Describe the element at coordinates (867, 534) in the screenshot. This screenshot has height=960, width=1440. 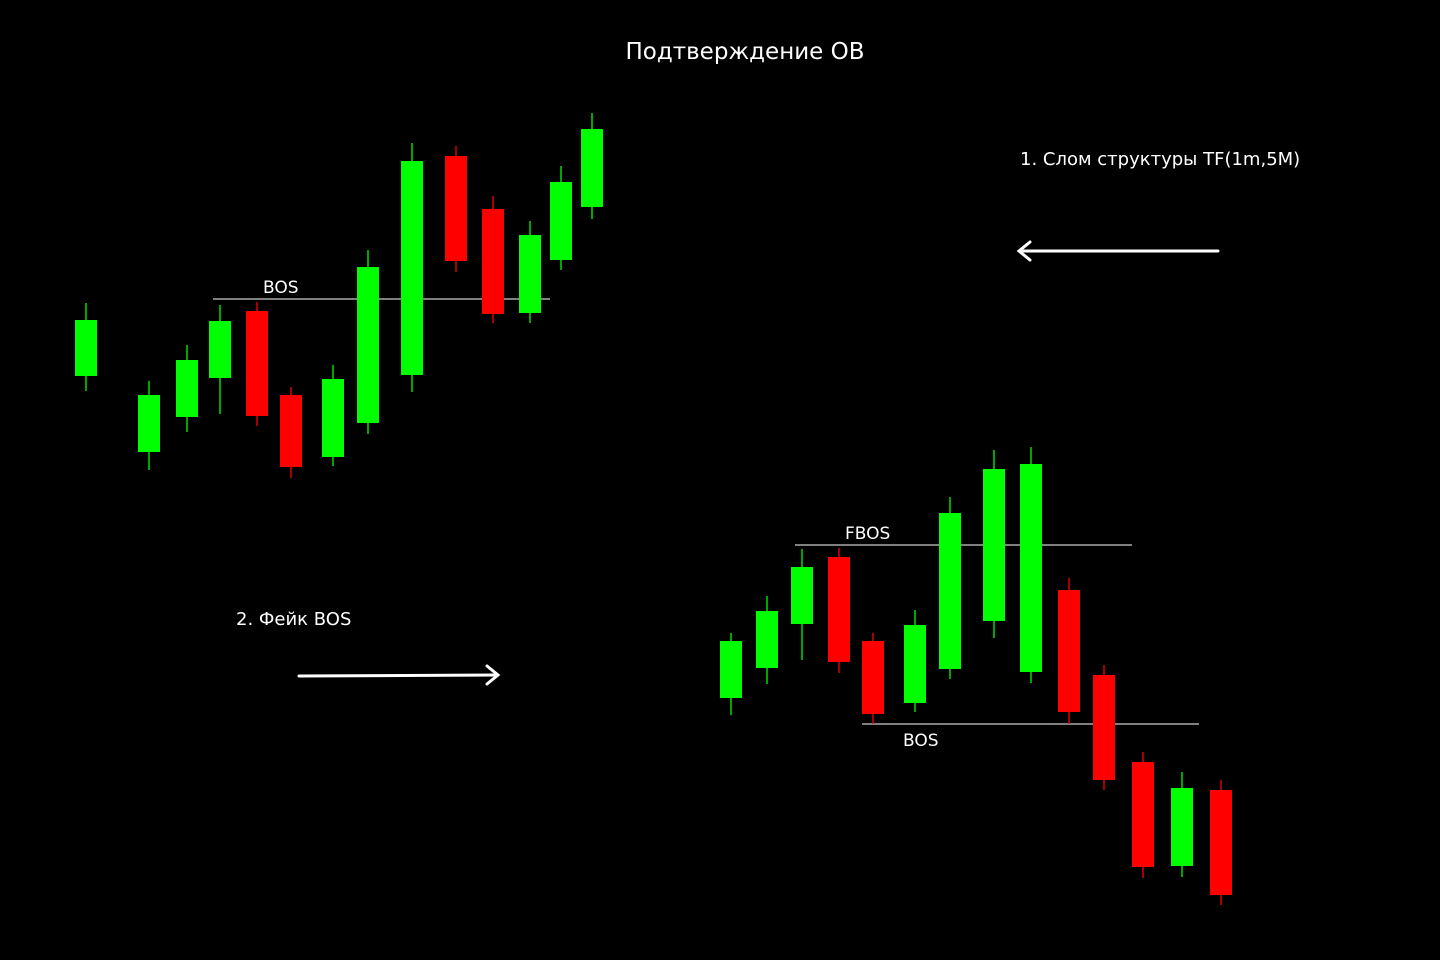
I see `fbos-label: FBOS` at that location.